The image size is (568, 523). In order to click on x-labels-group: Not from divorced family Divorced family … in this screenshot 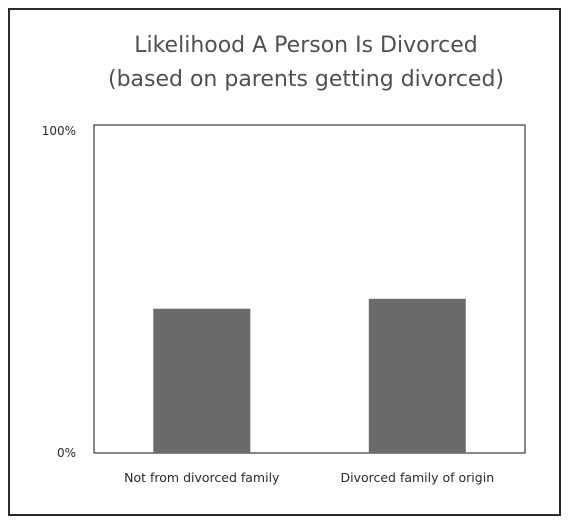, I will do `click(309, 477)`.